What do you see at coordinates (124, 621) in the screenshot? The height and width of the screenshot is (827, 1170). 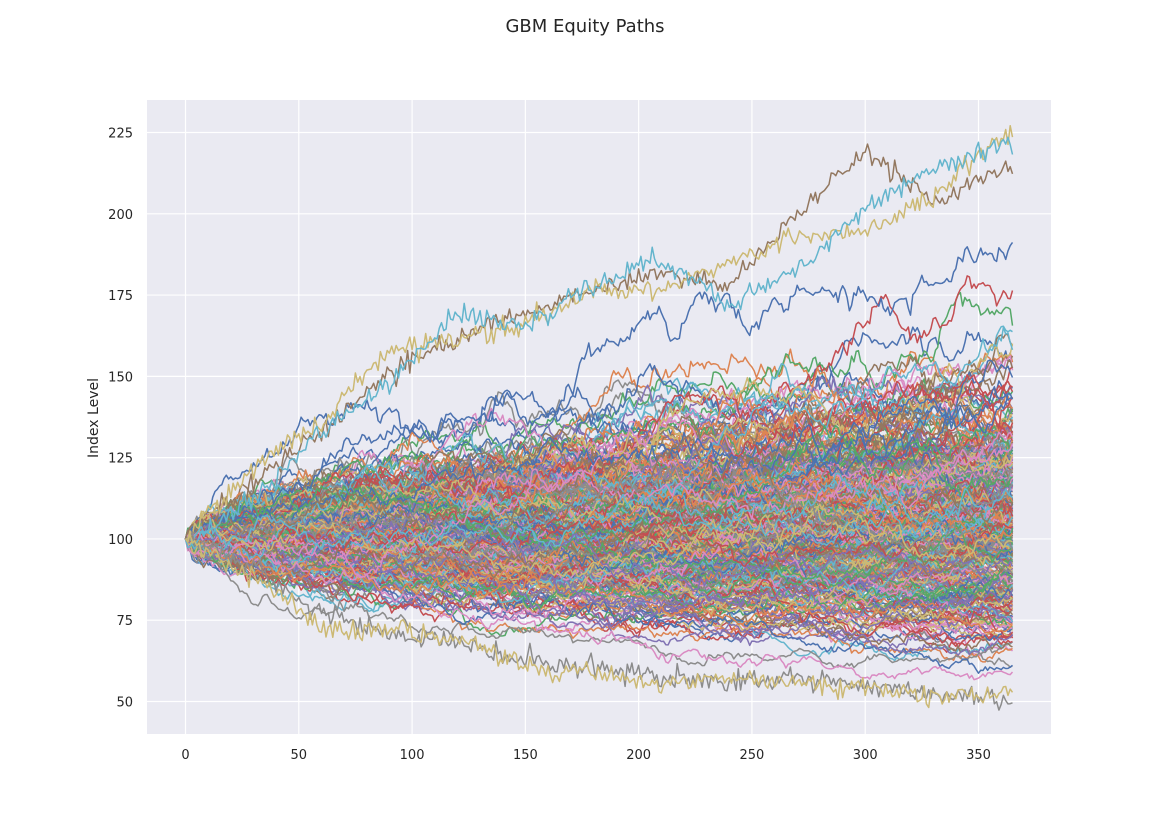 I see `y-tick-label: 75` at bounding box center [124, 621].